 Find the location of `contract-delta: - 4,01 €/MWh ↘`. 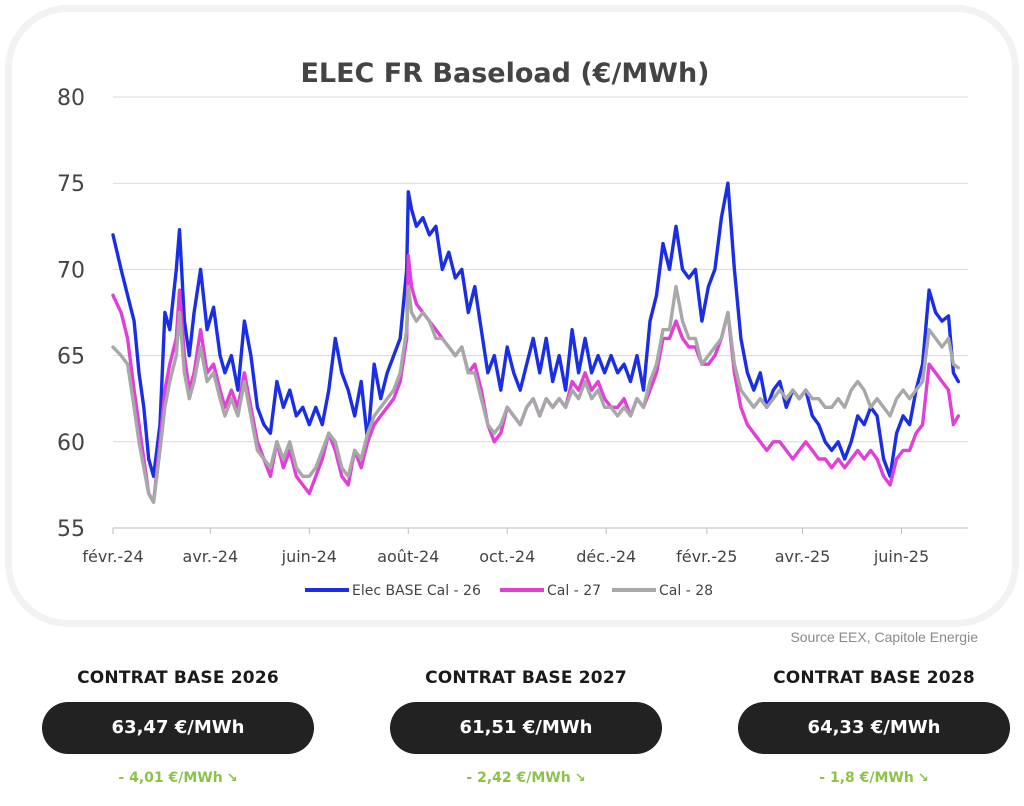

contract-delta: - 4,01 €/MWh ↘ is located at coordinates (178, 778).